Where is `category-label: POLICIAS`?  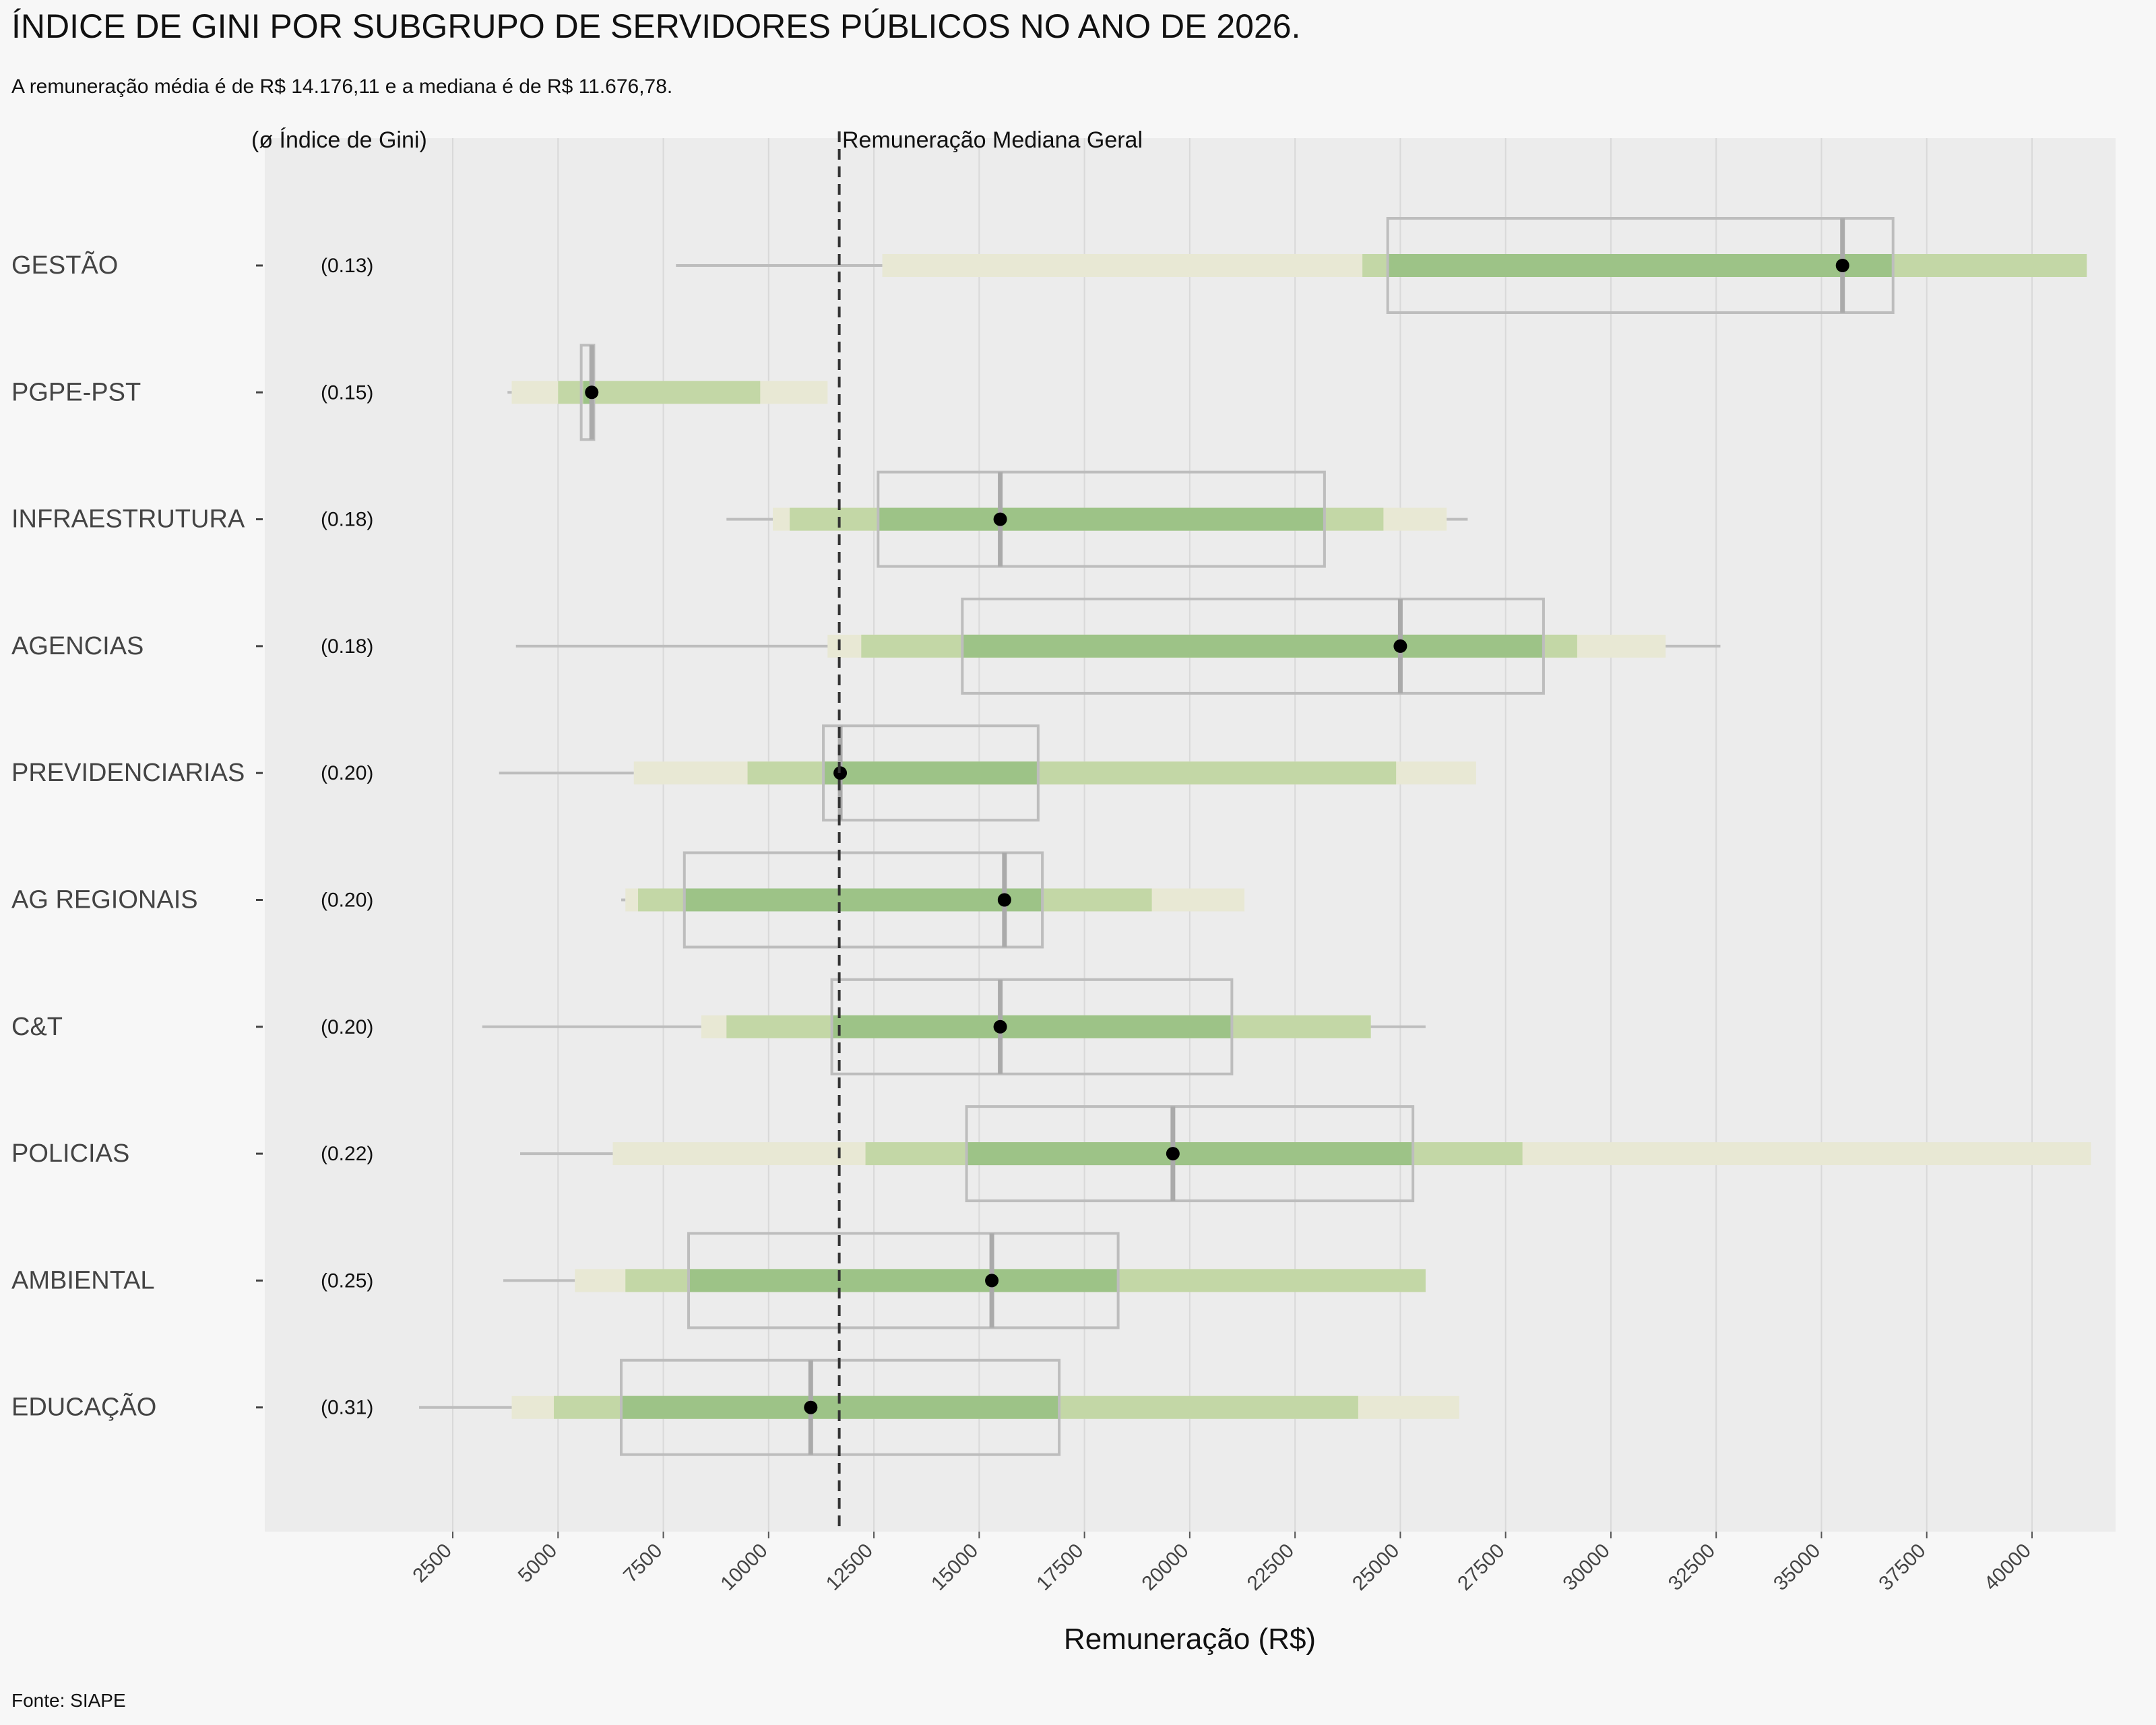 category-label: POLICIAS is located at coordinates (70, 1153).